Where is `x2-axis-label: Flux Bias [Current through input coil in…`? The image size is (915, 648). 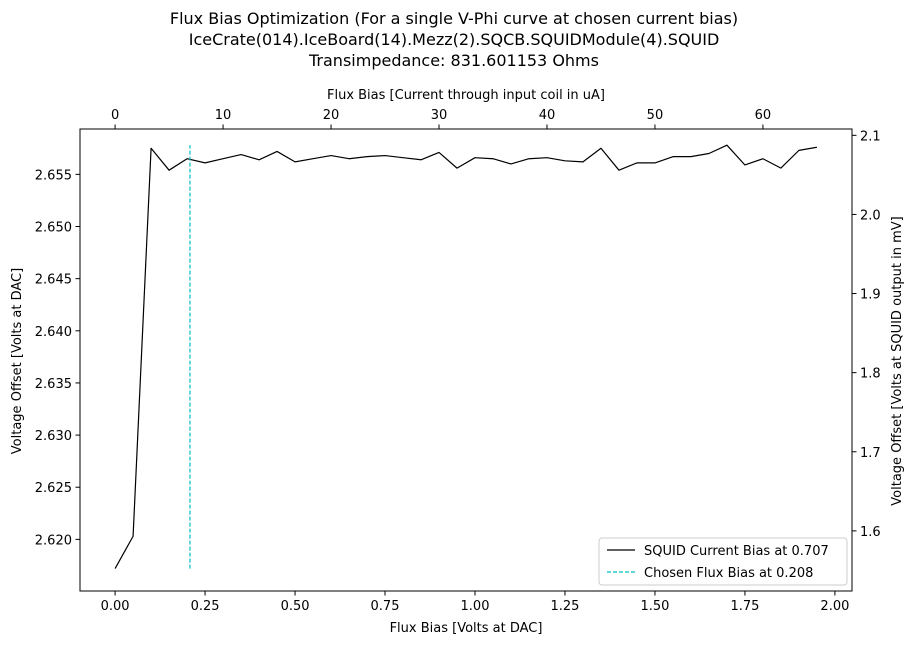
x2-axis-label: Flux Bias [Current through input coil in… is located at coordinates (466, 95).